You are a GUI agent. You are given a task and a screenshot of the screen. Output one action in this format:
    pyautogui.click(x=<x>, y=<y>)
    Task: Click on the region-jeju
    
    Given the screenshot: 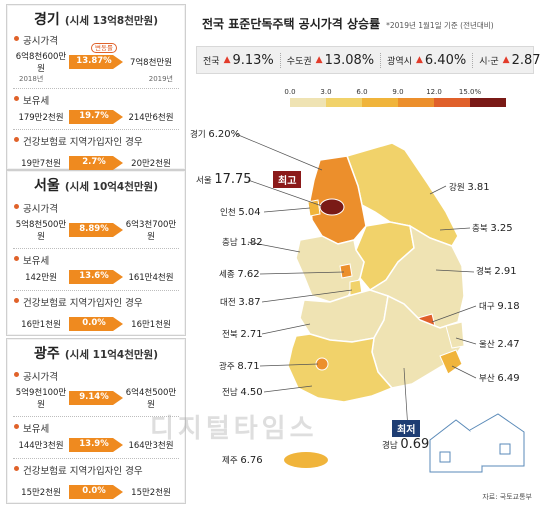 What is the action you would take?
    pyautogui.click(x=306, y=460)
    